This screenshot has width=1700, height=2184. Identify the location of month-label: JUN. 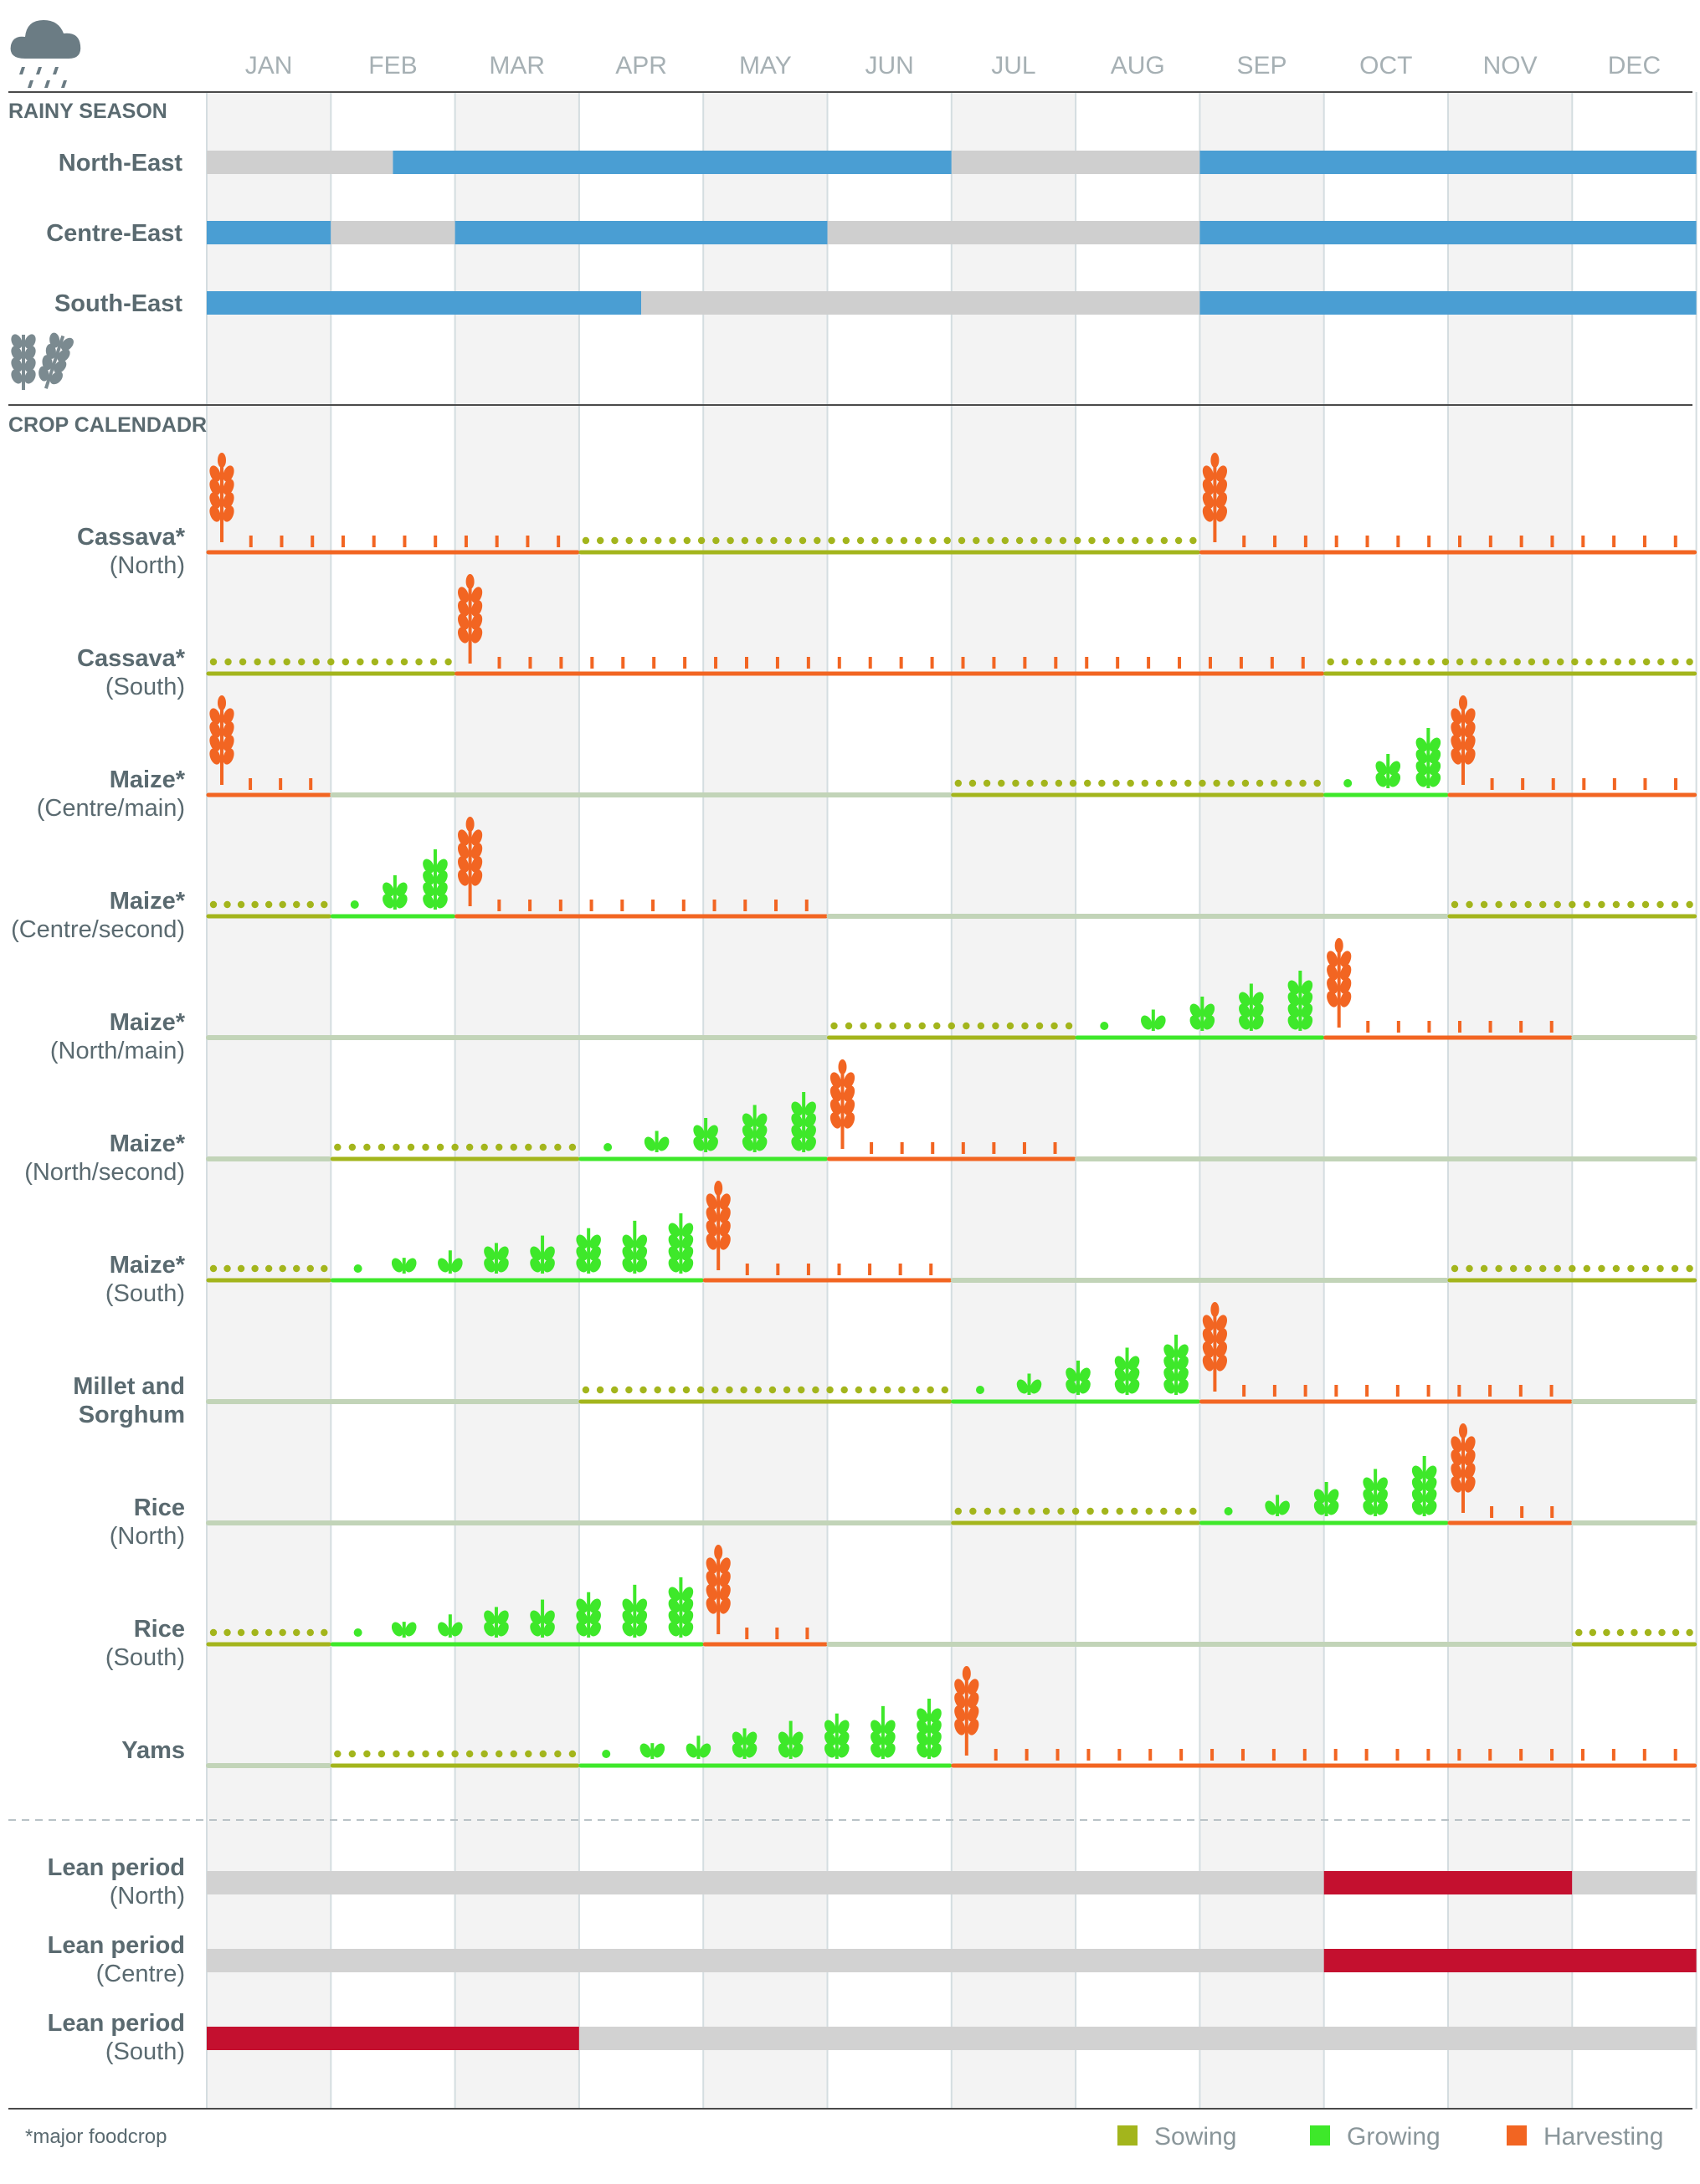
(889, 65).